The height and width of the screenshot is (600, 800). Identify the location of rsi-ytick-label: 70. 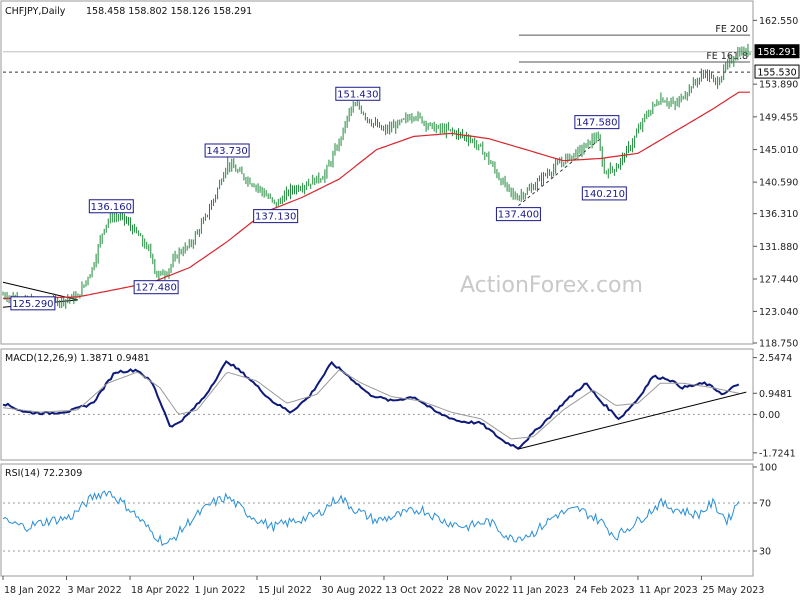
(765, 504).